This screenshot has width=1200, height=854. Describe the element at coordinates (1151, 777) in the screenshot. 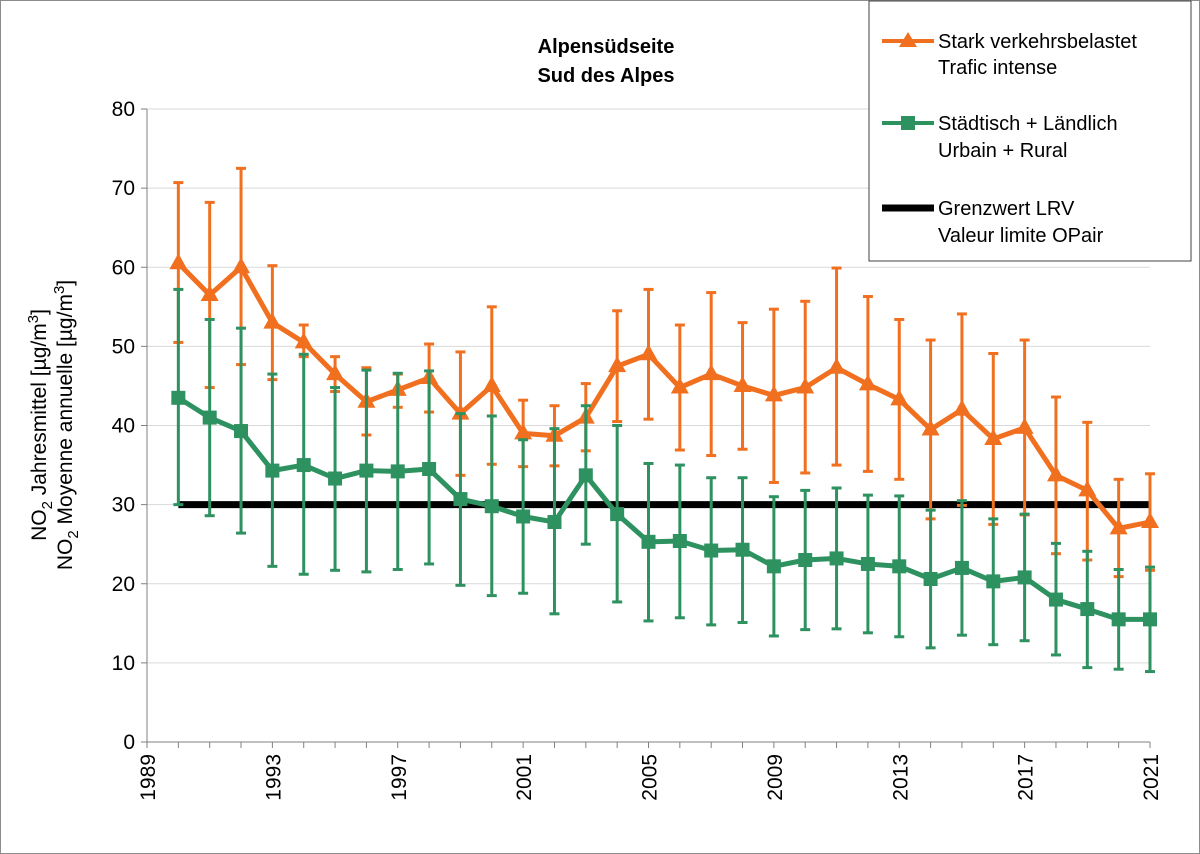

I see `xtick-label-2021: 2021` at that location.